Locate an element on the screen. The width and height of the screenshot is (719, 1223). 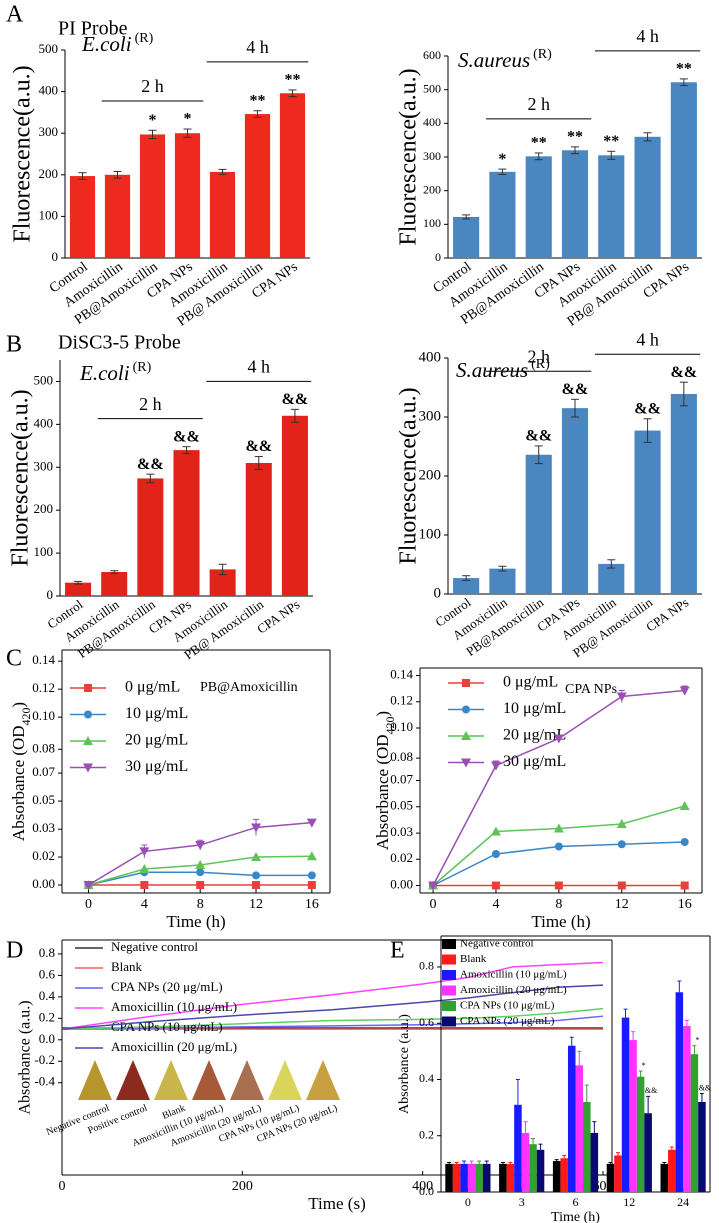
panel-label: D is located at coordinates (14, 951).